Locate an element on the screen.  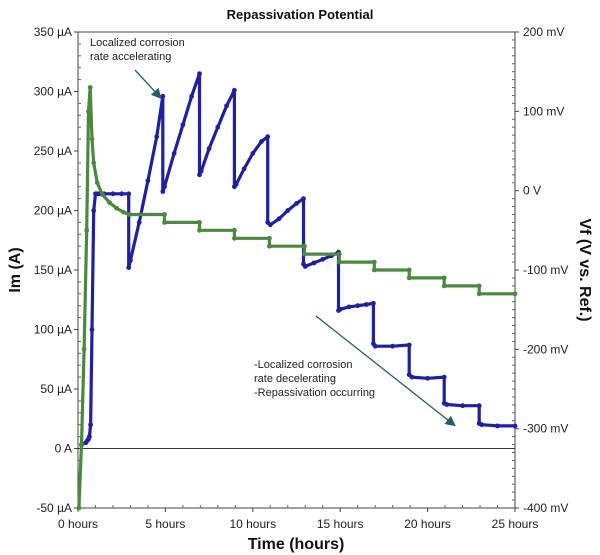
annotation-2-text: rate decelerating is located at coordinates (295, 379).